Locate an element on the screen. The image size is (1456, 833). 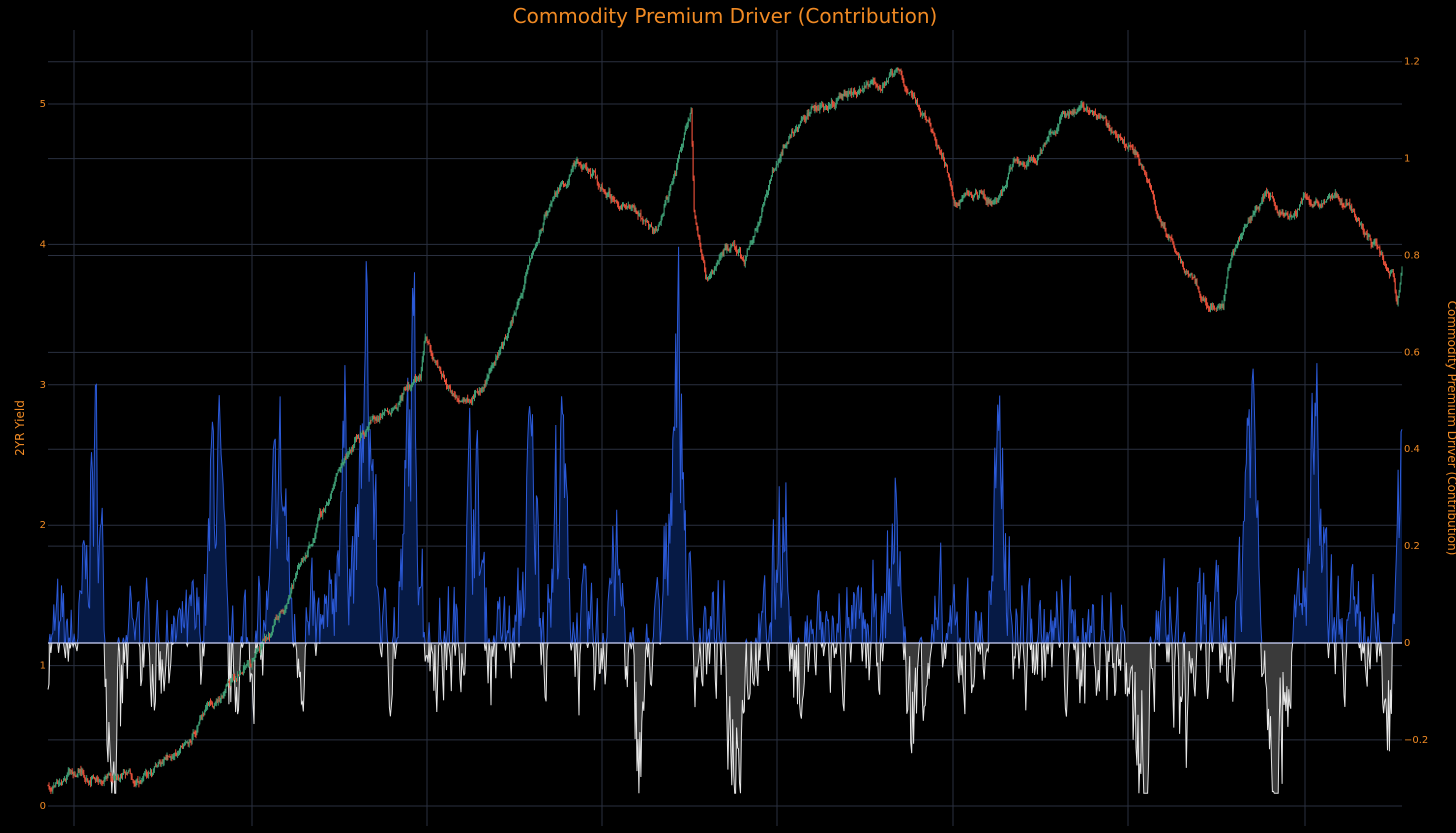
y-right-tick-label: 0.4 is located at coordinates (1412, 449).